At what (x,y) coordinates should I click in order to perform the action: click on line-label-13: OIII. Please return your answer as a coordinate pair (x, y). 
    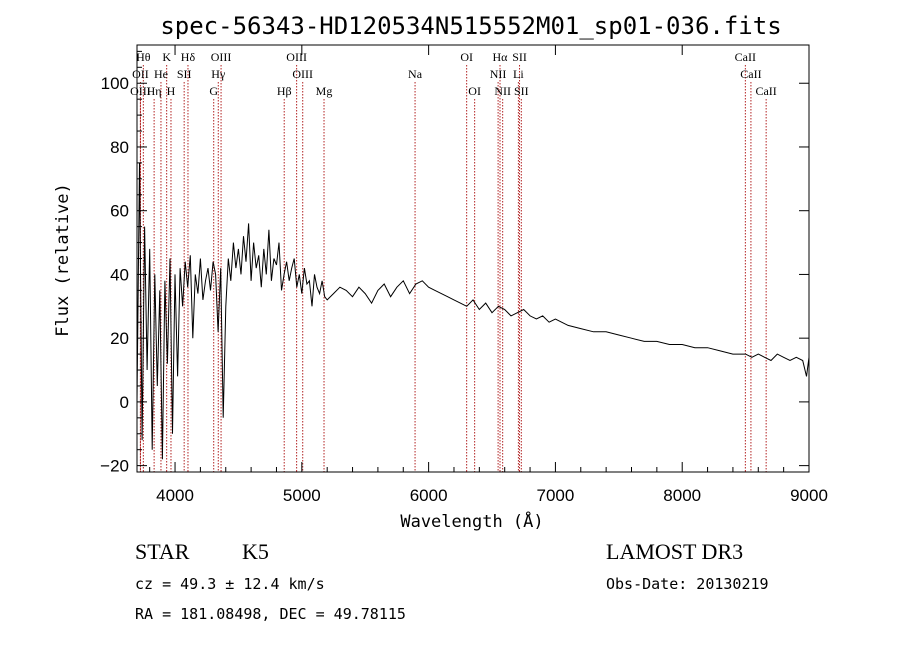
    Looking at the image, I should click on (302, 74).